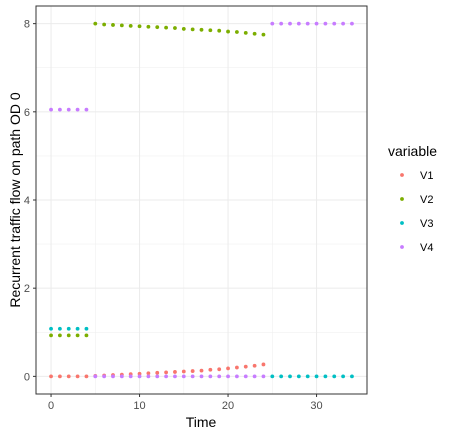 This screenshot has height=436, width=455. What do you see at coordinates (426, 248) in the screenshot?
I see `legend-label-v4: V4` at bounding box center [426, 248].